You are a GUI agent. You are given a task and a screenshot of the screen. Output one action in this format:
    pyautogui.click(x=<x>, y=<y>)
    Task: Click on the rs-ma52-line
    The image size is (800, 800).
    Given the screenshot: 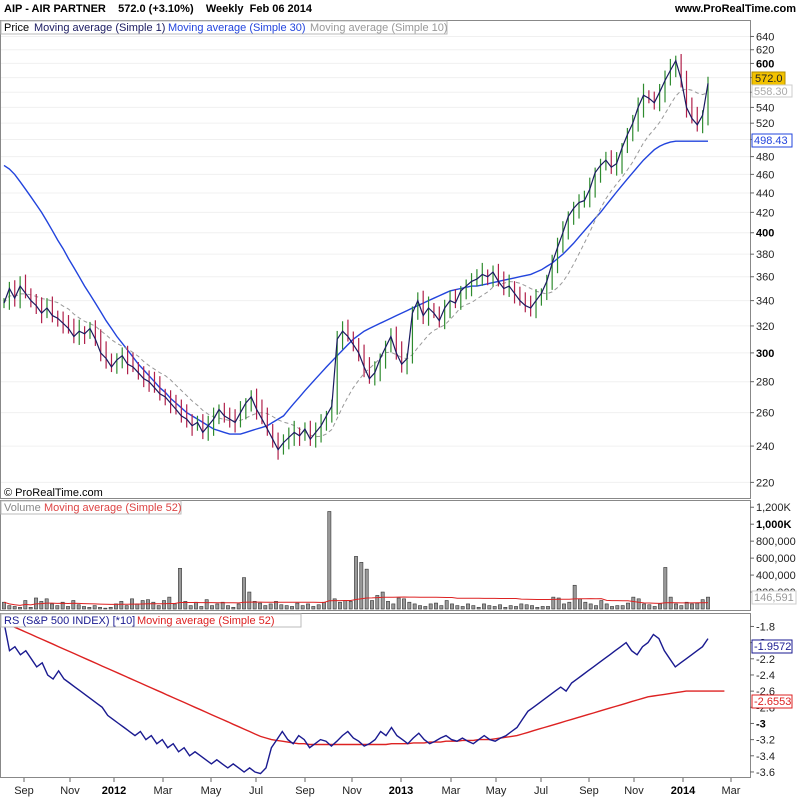 What is the action you would take?
    pyautogui.click(x=364, y=683)
    